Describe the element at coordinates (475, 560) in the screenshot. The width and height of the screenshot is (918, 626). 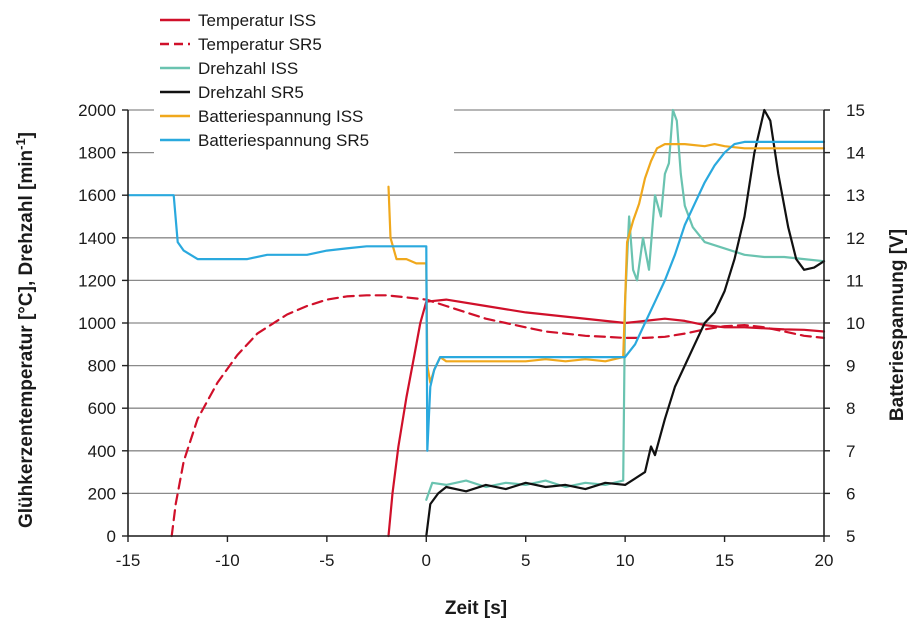
I see `x-tick-labels: -15 -10 -5 0 5 10 15 20` at that location.